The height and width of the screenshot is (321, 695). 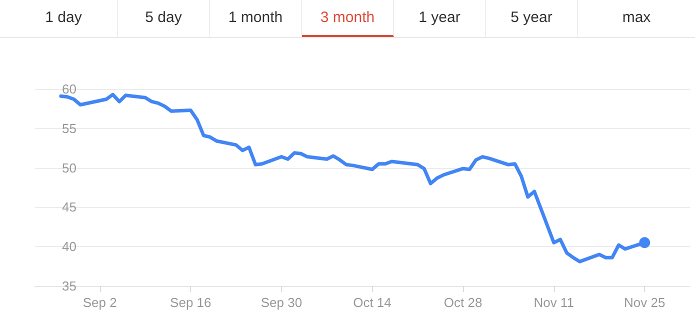 I want to click on x-tick-label: Sep 16, so click(x=191, y=302).